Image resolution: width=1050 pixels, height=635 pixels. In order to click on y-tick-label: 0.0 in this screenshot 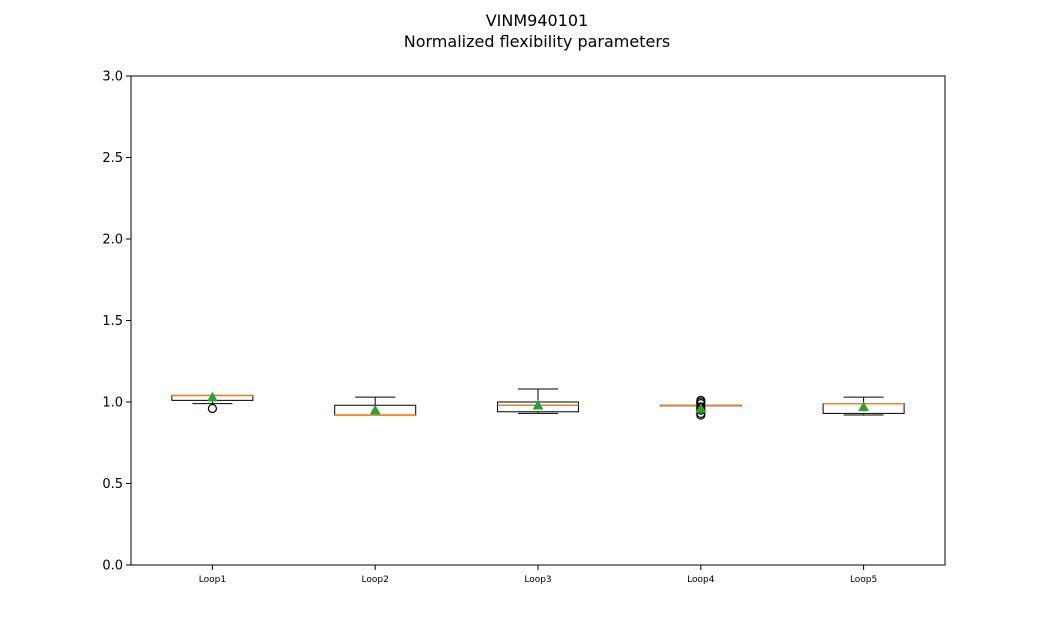, I will do `click(112, 566)`.